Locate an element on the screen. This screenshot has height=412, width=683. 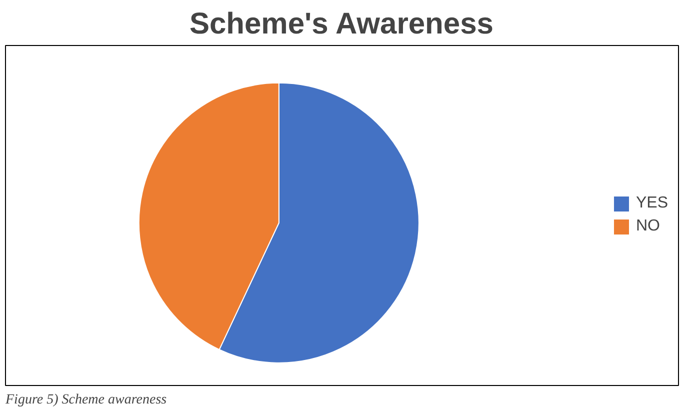
legend-label: NO is located at coordinates (648, 227).